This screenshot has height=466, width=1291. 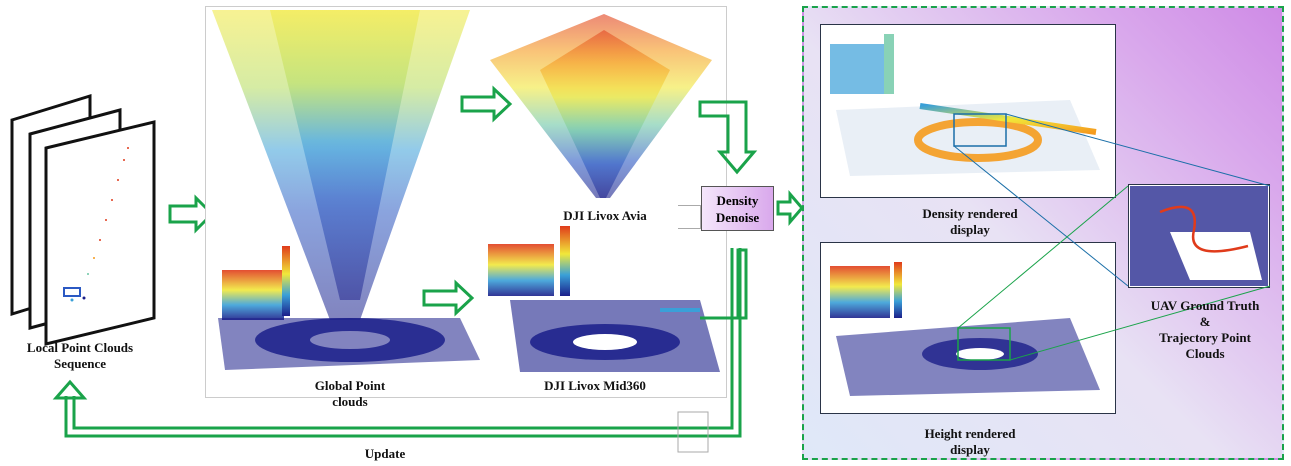 What do you see at coordinates (595, 385) in the screenshot?
I see `mid360-label: DJI Livox Mid360` at bounding box center [595, 385].